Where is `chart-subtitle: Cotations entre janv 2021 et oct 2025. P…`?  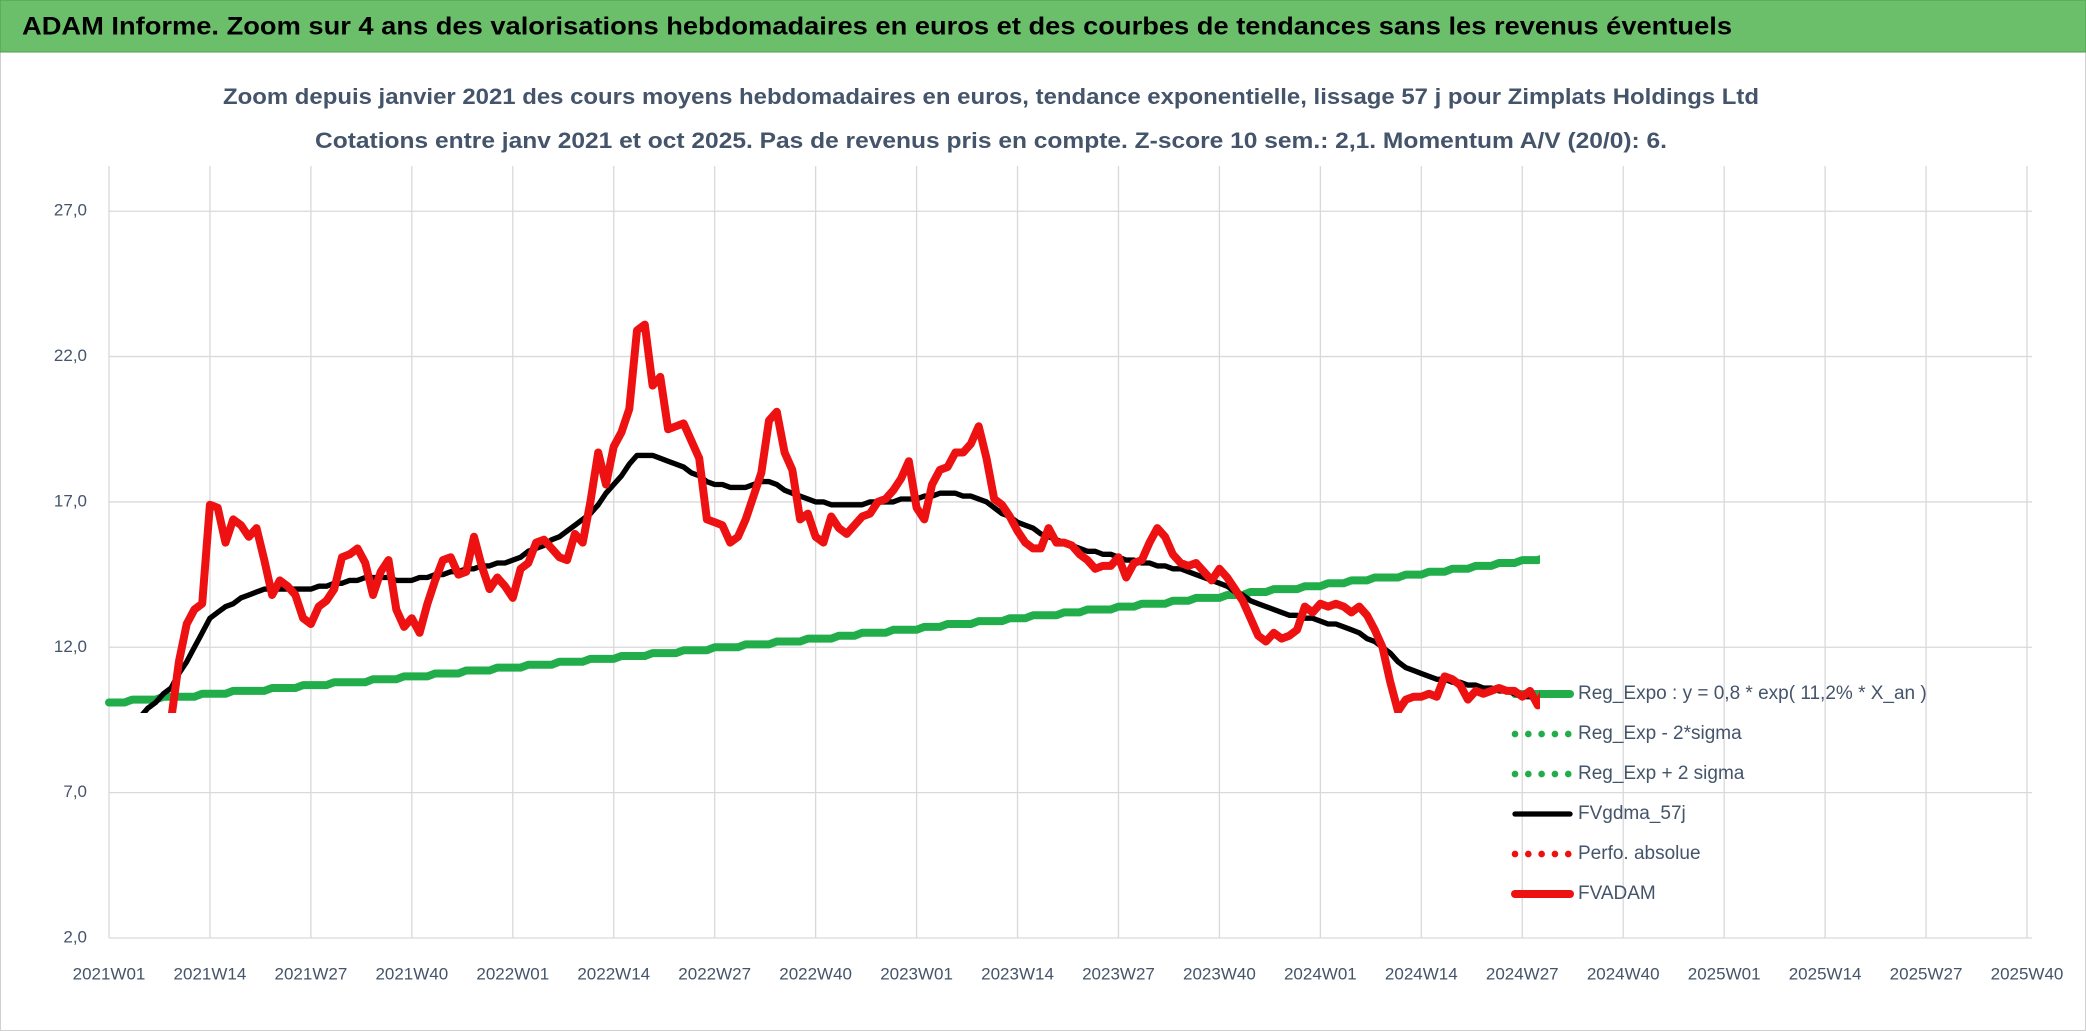 chart-subtitle: Cotations entre janv 2021 et oct 2025. P… is located at coordinates (991, 140).